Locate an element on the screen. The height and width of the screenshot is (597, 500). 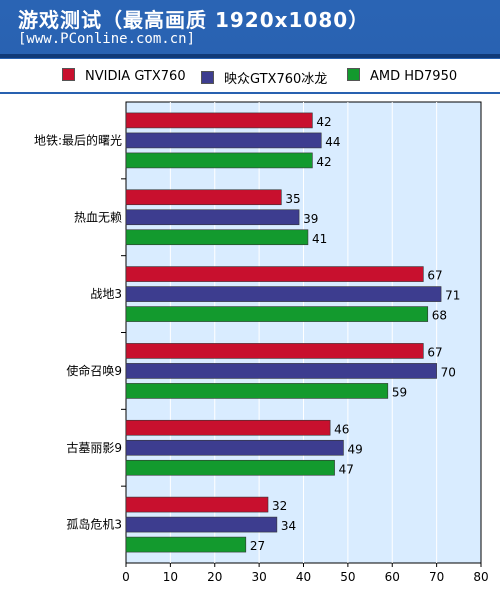
legend-item-yingzhong: 映众GTX760冰龙 is located at coordinates (264, 77).